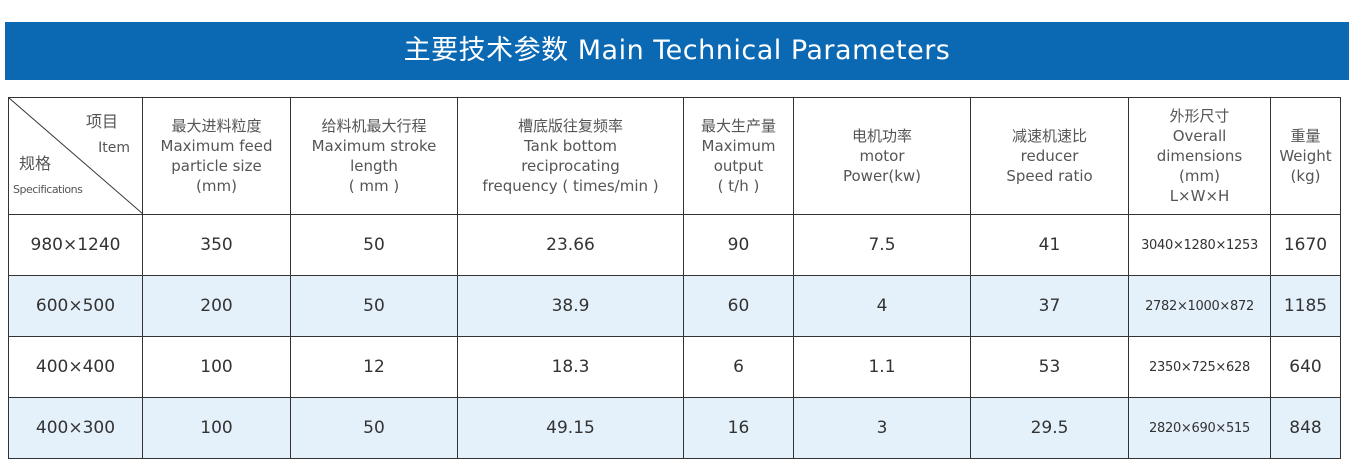 This screenshot has width=1354, height=470. What do you see at coordinates (570, 245) in the screenshot?
I see `value-cell: 23.66` at bounding box center [570, 245].